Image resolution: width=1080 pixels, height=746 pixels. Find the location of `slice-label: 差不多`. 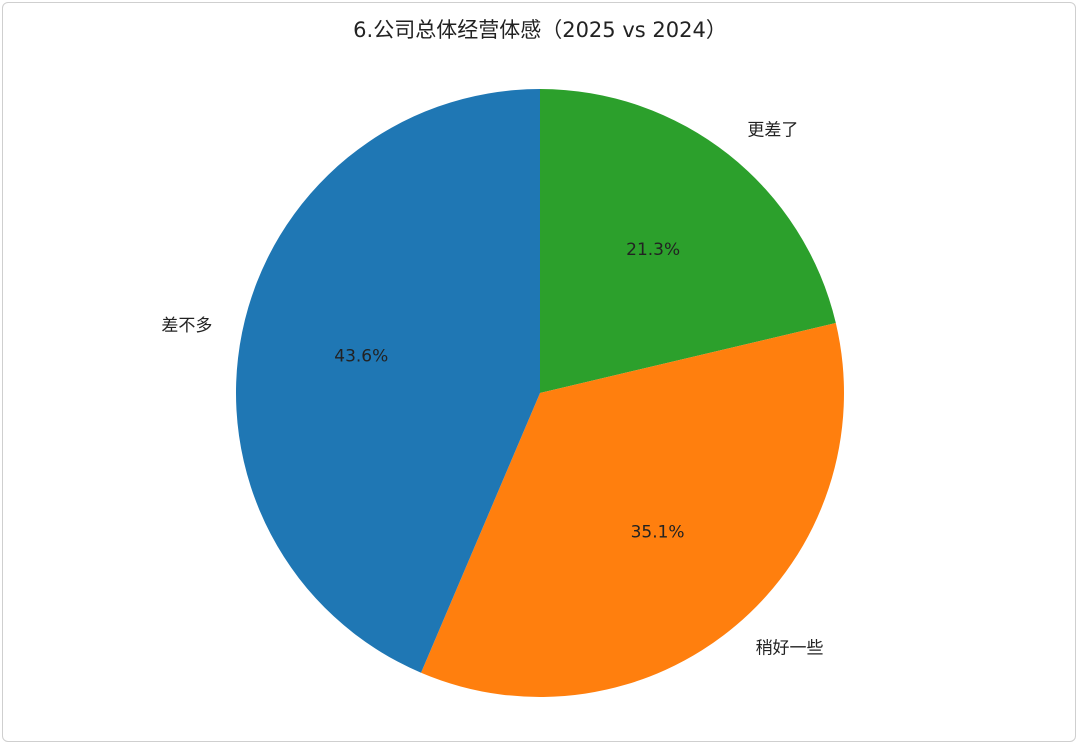

slice-label: 差不多 is located at coordinates (186, 326).